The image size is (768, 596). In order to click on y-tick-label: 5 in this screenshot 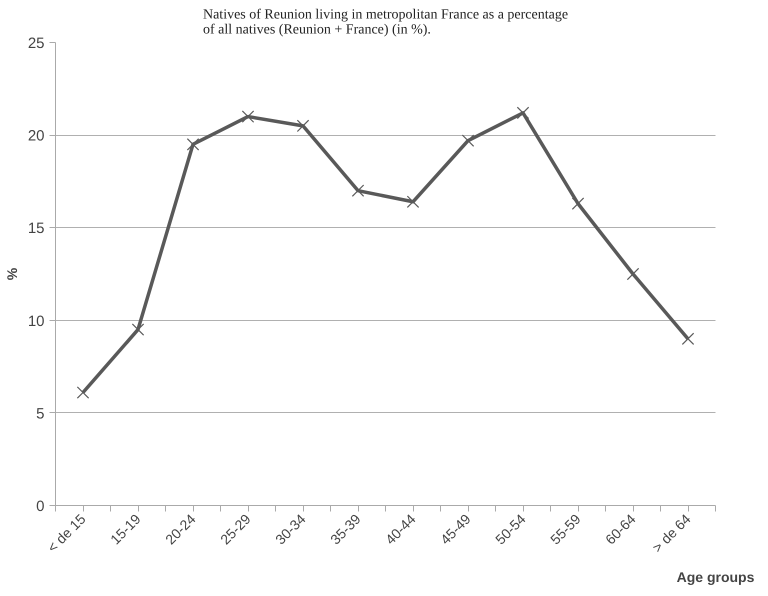, I will do `click(40, 413)`.